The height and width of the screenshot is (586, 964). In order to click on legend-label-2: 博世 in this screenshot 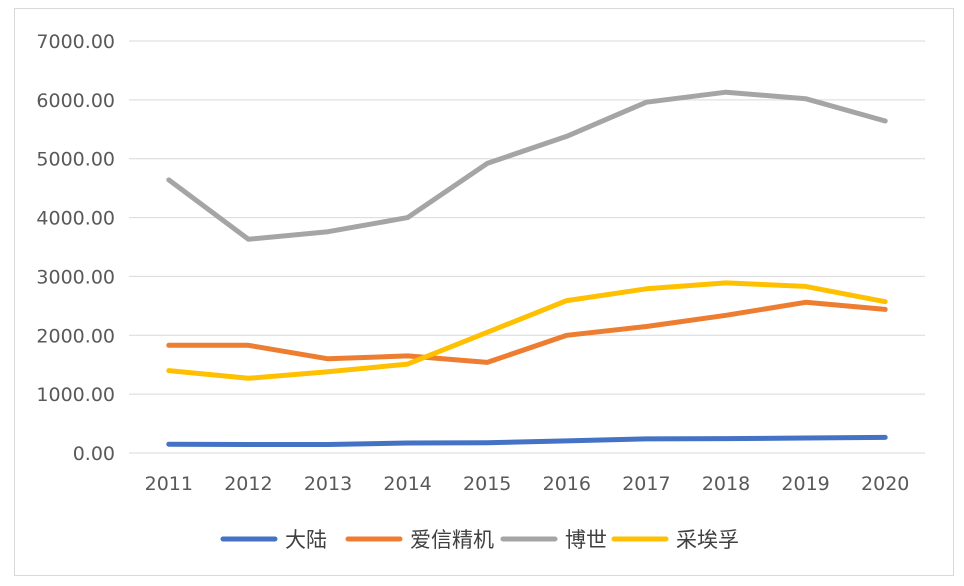, I will do `click(586, 540)`.